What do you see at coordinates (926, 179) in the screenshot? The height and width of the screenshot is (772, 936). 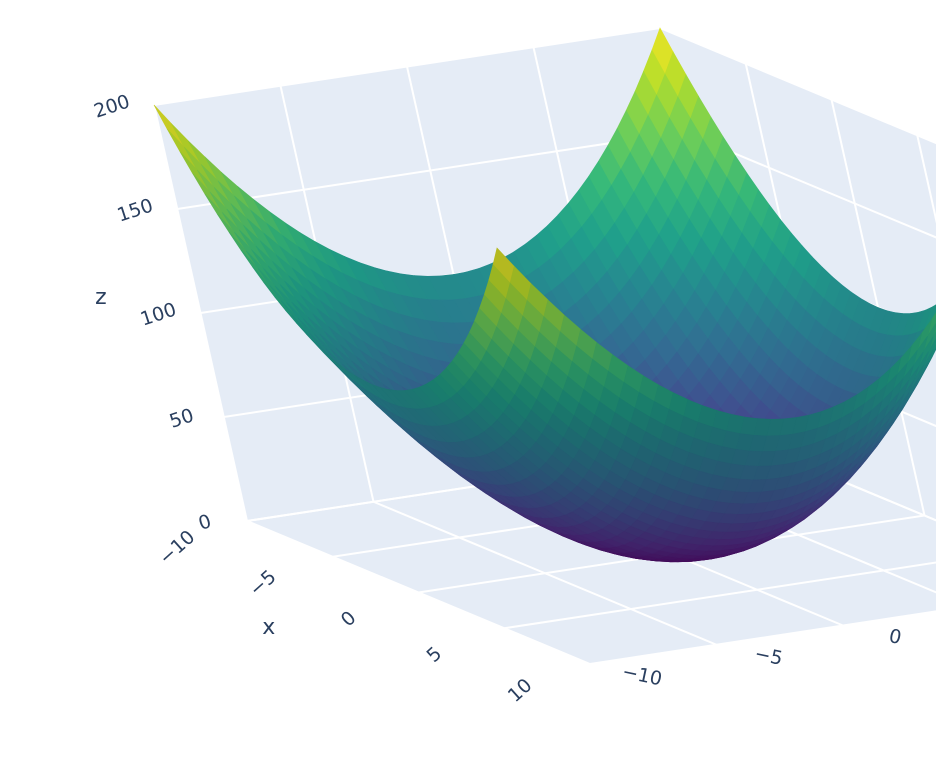 I see `x-gridline-wall` at bounding box center [926, 179].